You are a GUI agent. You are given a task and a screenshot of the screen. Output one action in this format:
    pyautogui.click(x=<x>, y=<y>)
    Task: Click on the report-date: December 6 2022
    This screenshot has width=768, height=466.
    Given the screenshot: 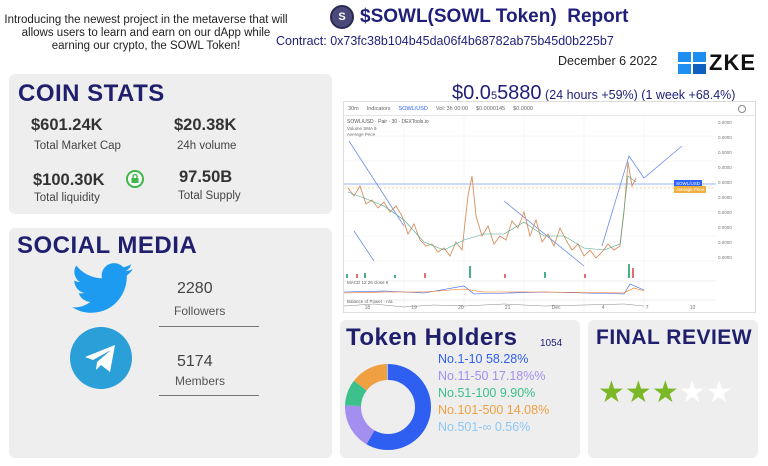 What is the action you would take?
    pyautogui.click(x=608, y=61)
    